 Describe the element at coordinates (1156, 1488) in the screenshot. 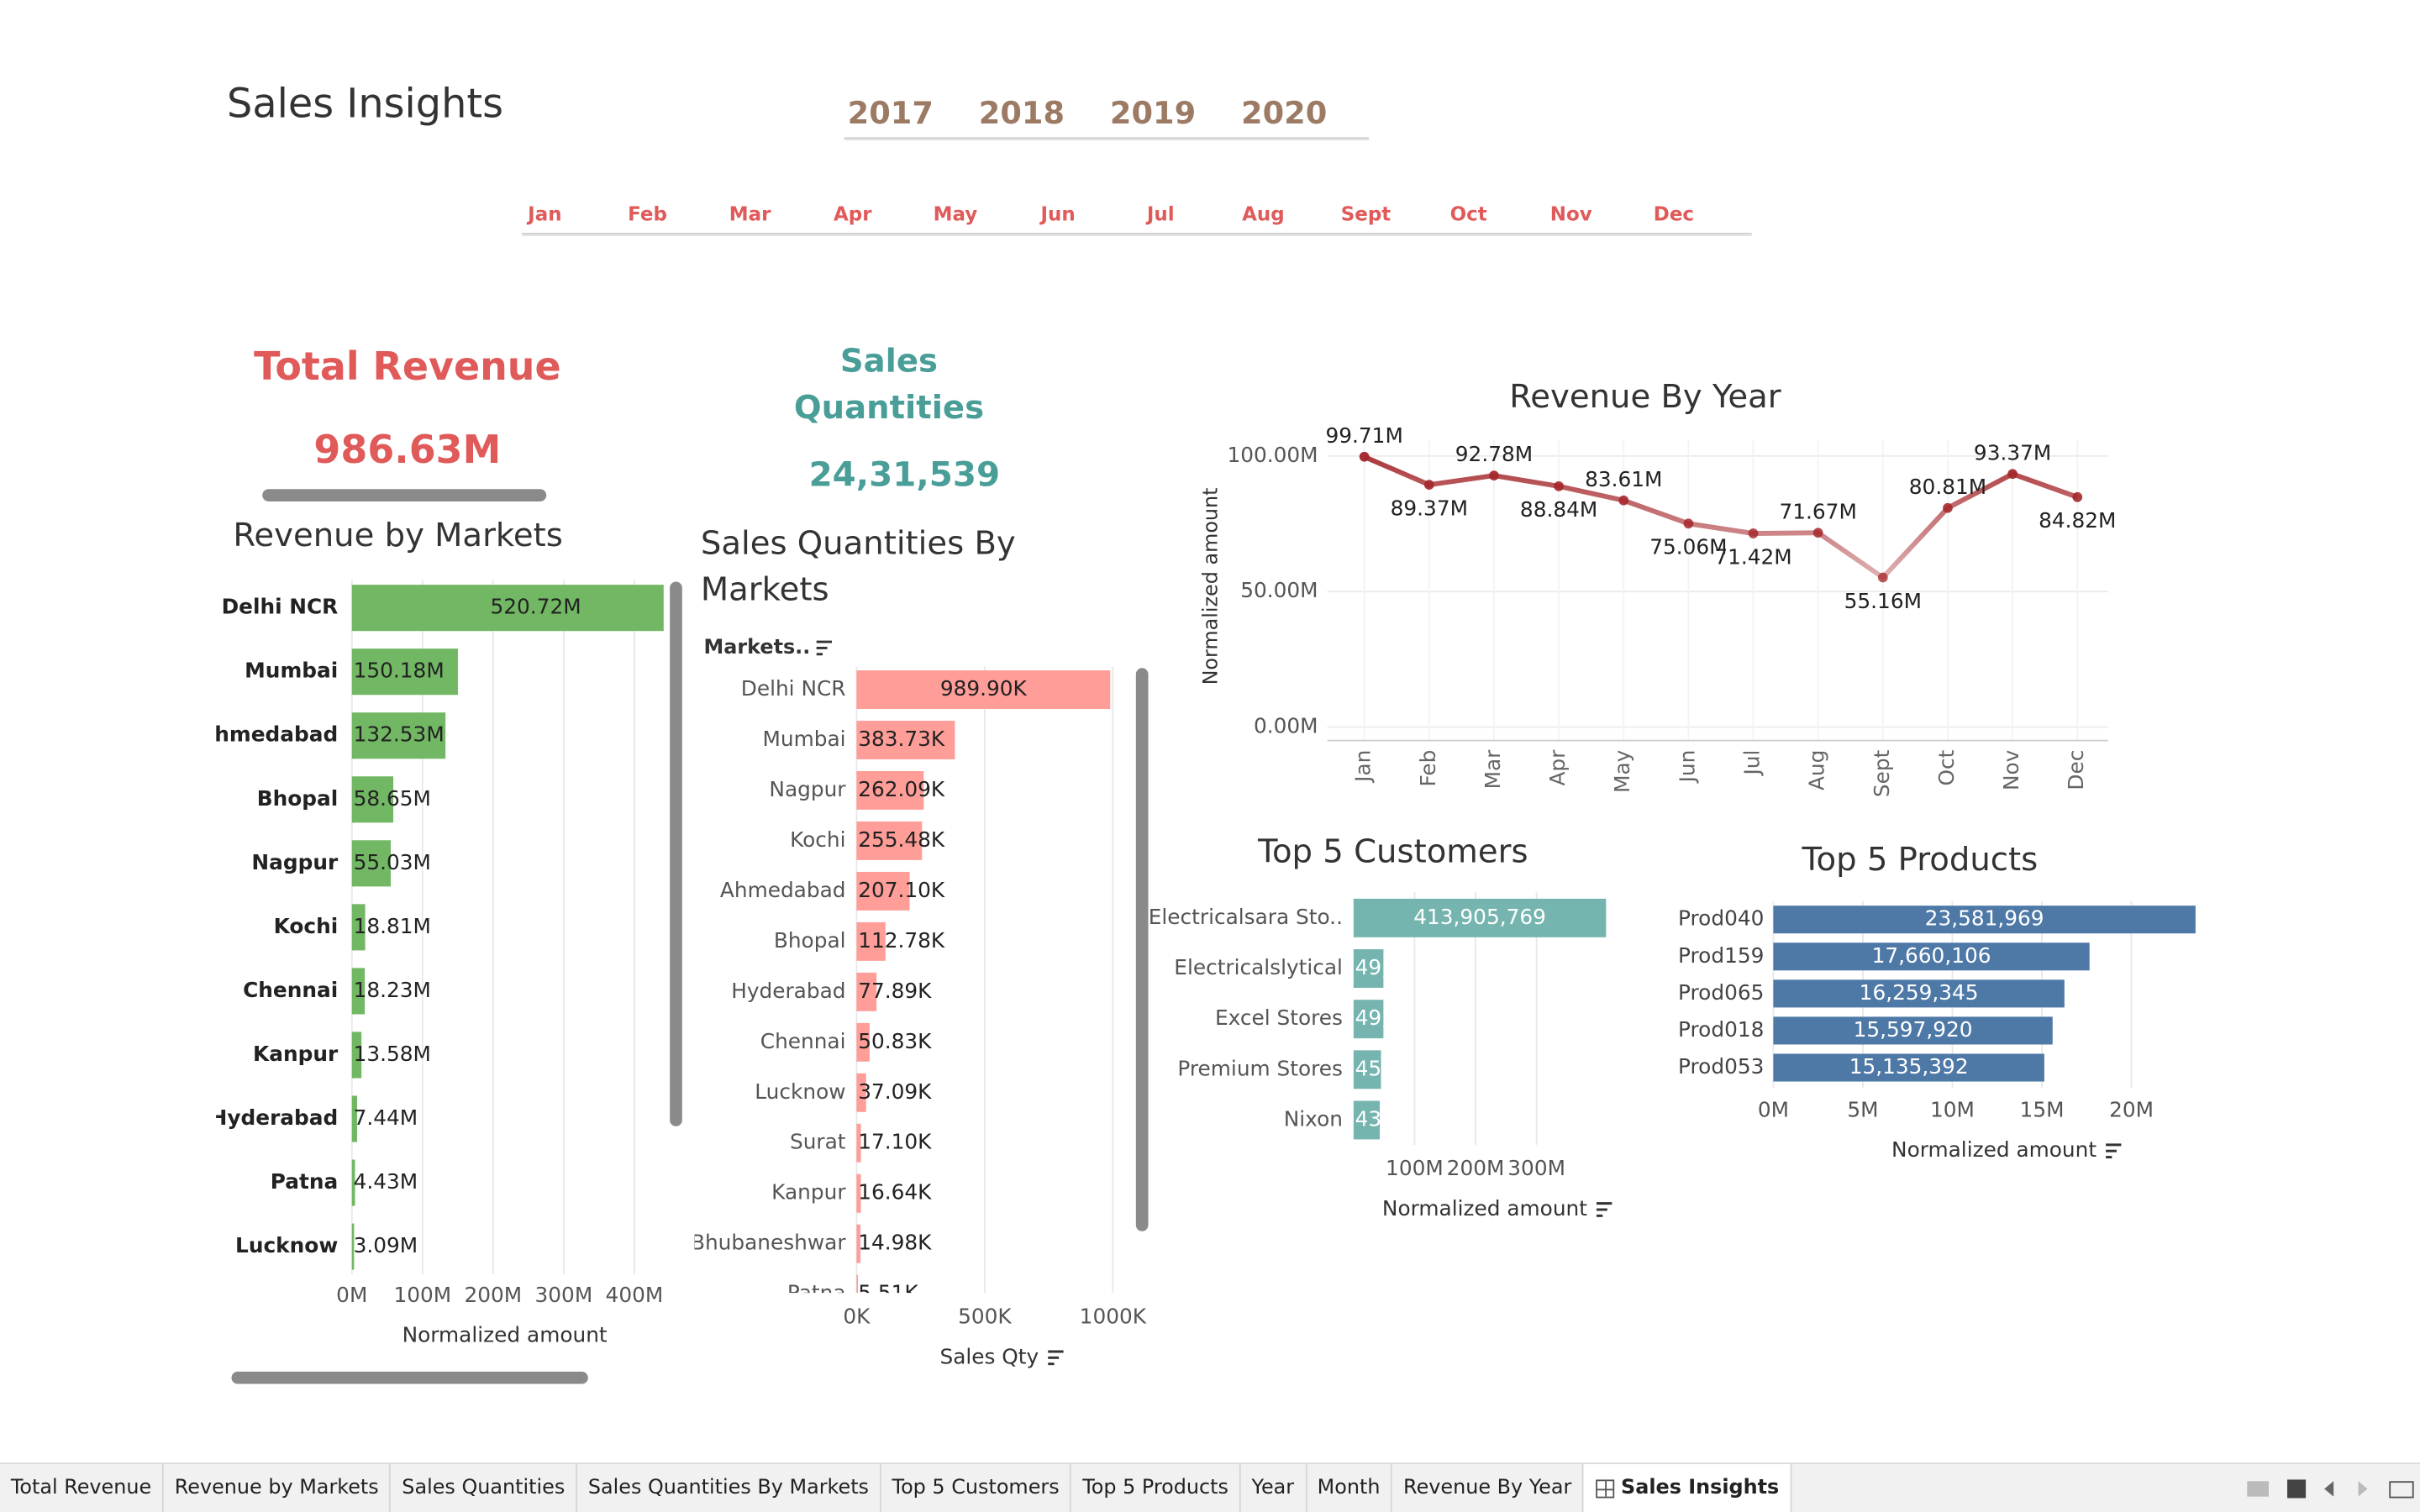

I see `sheet-tab: Top 5 Products` at that location.